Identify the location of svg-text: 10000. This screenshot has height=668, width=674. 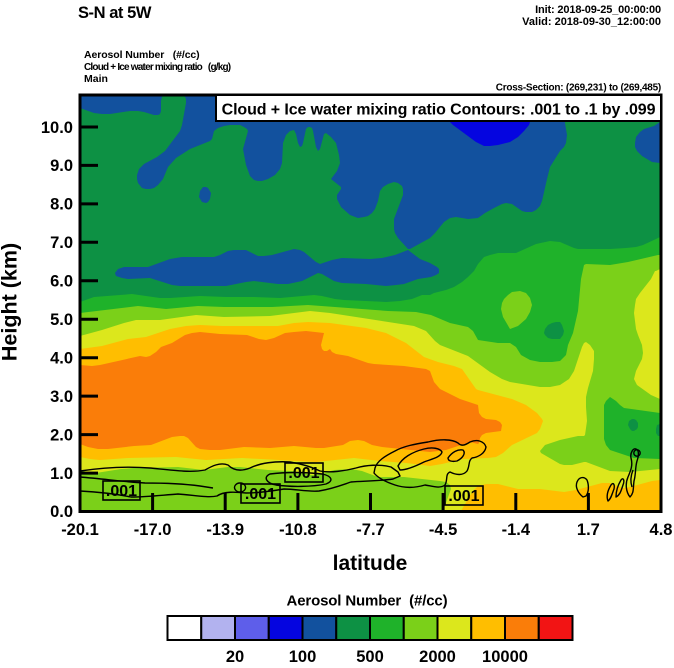
(505, 657).